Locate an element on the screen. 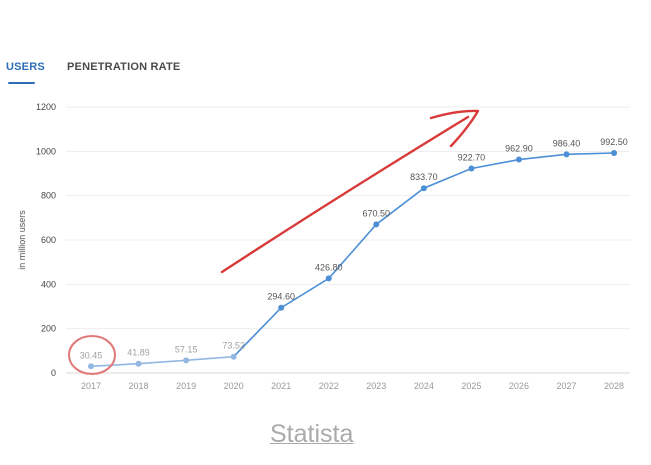 This screenshot has width=651, height=465. x-tick-label: 2028 is located at coordinates (614, 386).